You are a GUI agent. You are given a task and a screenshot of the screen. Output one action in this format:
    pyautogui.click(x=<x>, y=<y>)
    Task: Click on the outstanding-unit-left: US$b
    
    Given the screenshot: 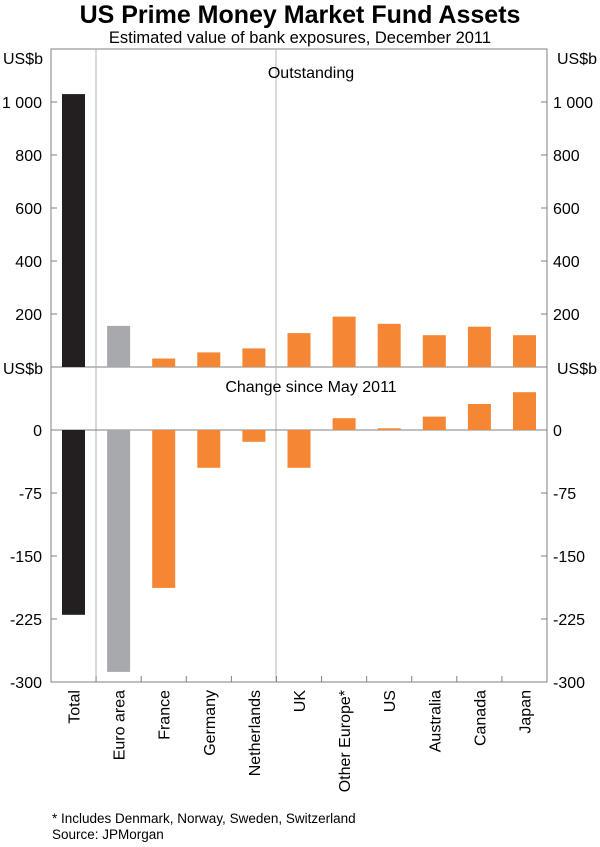 What is the action you would take?
    pyautogui.click(x=23, y=59)
    